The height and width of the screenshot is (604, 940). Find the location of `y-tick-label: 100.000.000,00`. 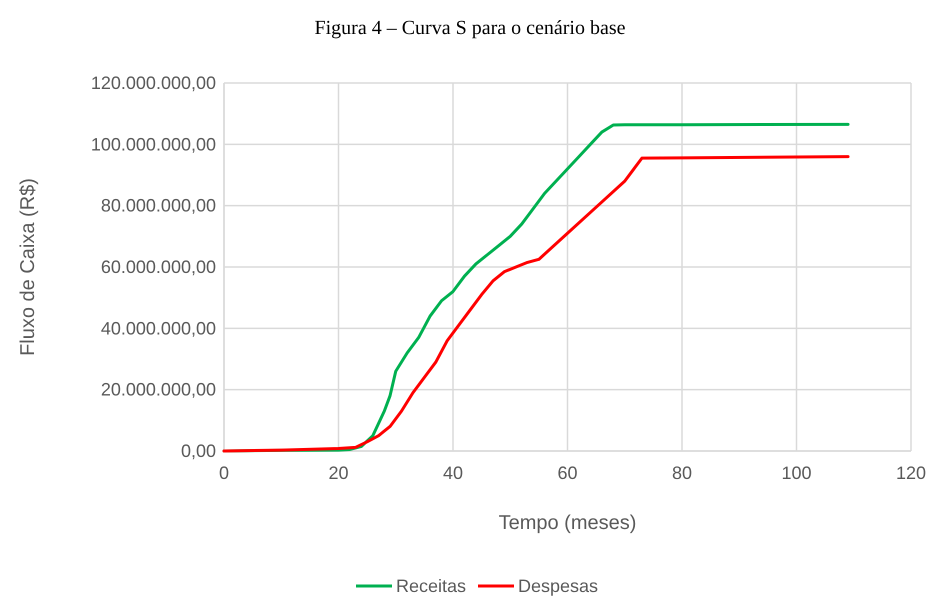

y-tick-label: 100.000.000,00 is located at coordinates (153, 144).